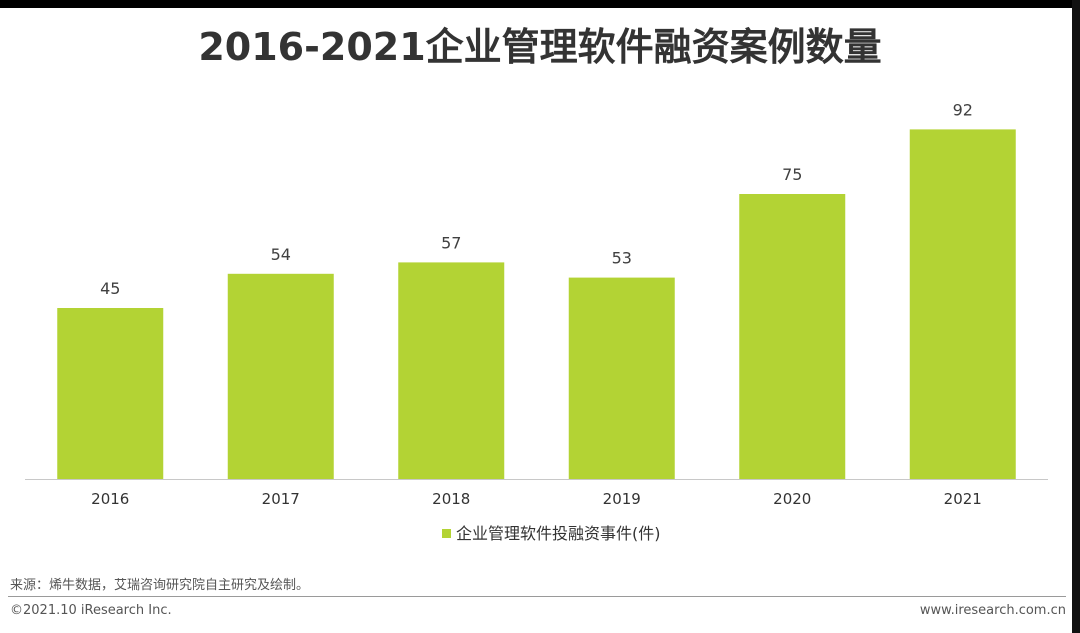  Describe the element at coordinates (537, 596) in the screenshot. I see `footer-divider` at that location.